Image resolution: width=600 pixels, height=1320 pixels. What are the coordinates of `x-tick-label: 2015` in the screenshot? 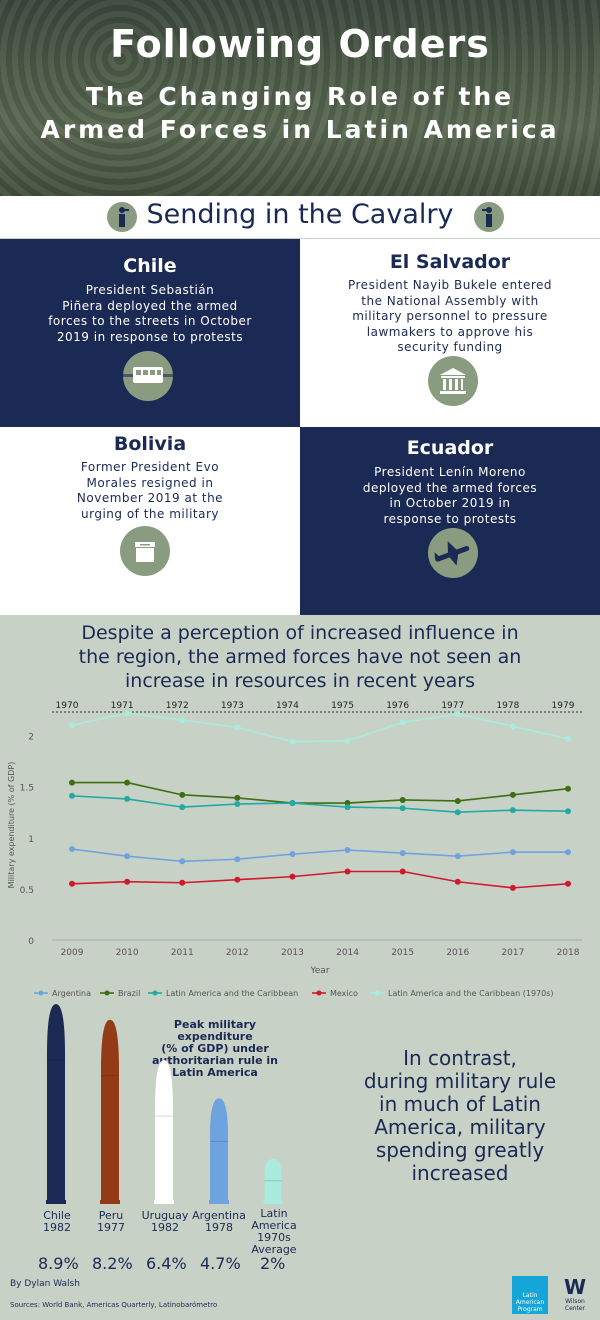 It's located at (402, 953).